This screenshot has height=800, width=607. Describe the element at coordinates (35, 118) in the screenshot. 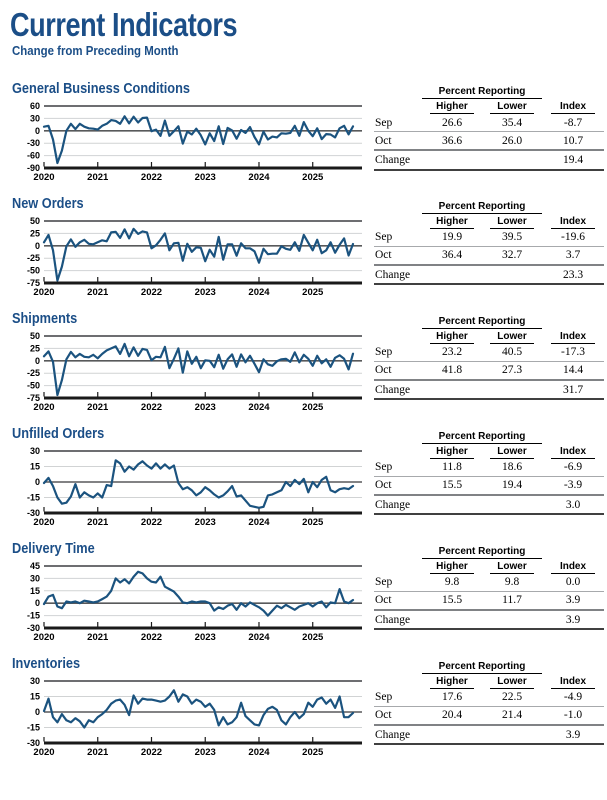

I see `svg-text: 30` at that location.